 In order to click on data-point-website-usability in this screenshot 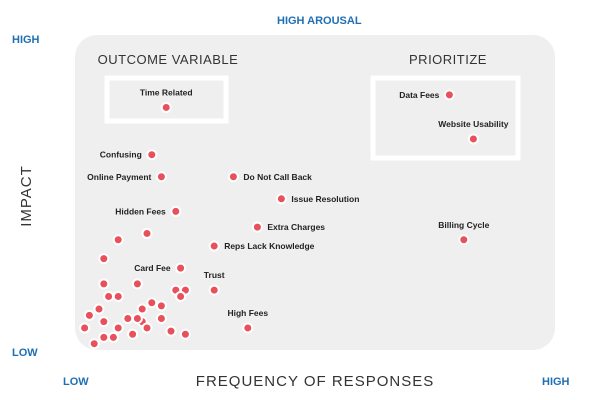, I will do `click(473, 139)`.